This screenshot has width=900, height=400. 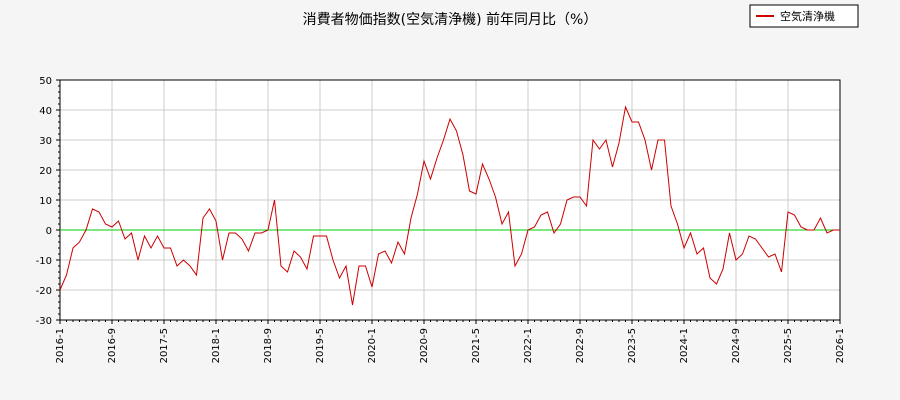 What do you see at coordinates (216, 345) in the screenshot?
I see `x-tick-label: 2018-1` at bounding box center [216, 345].